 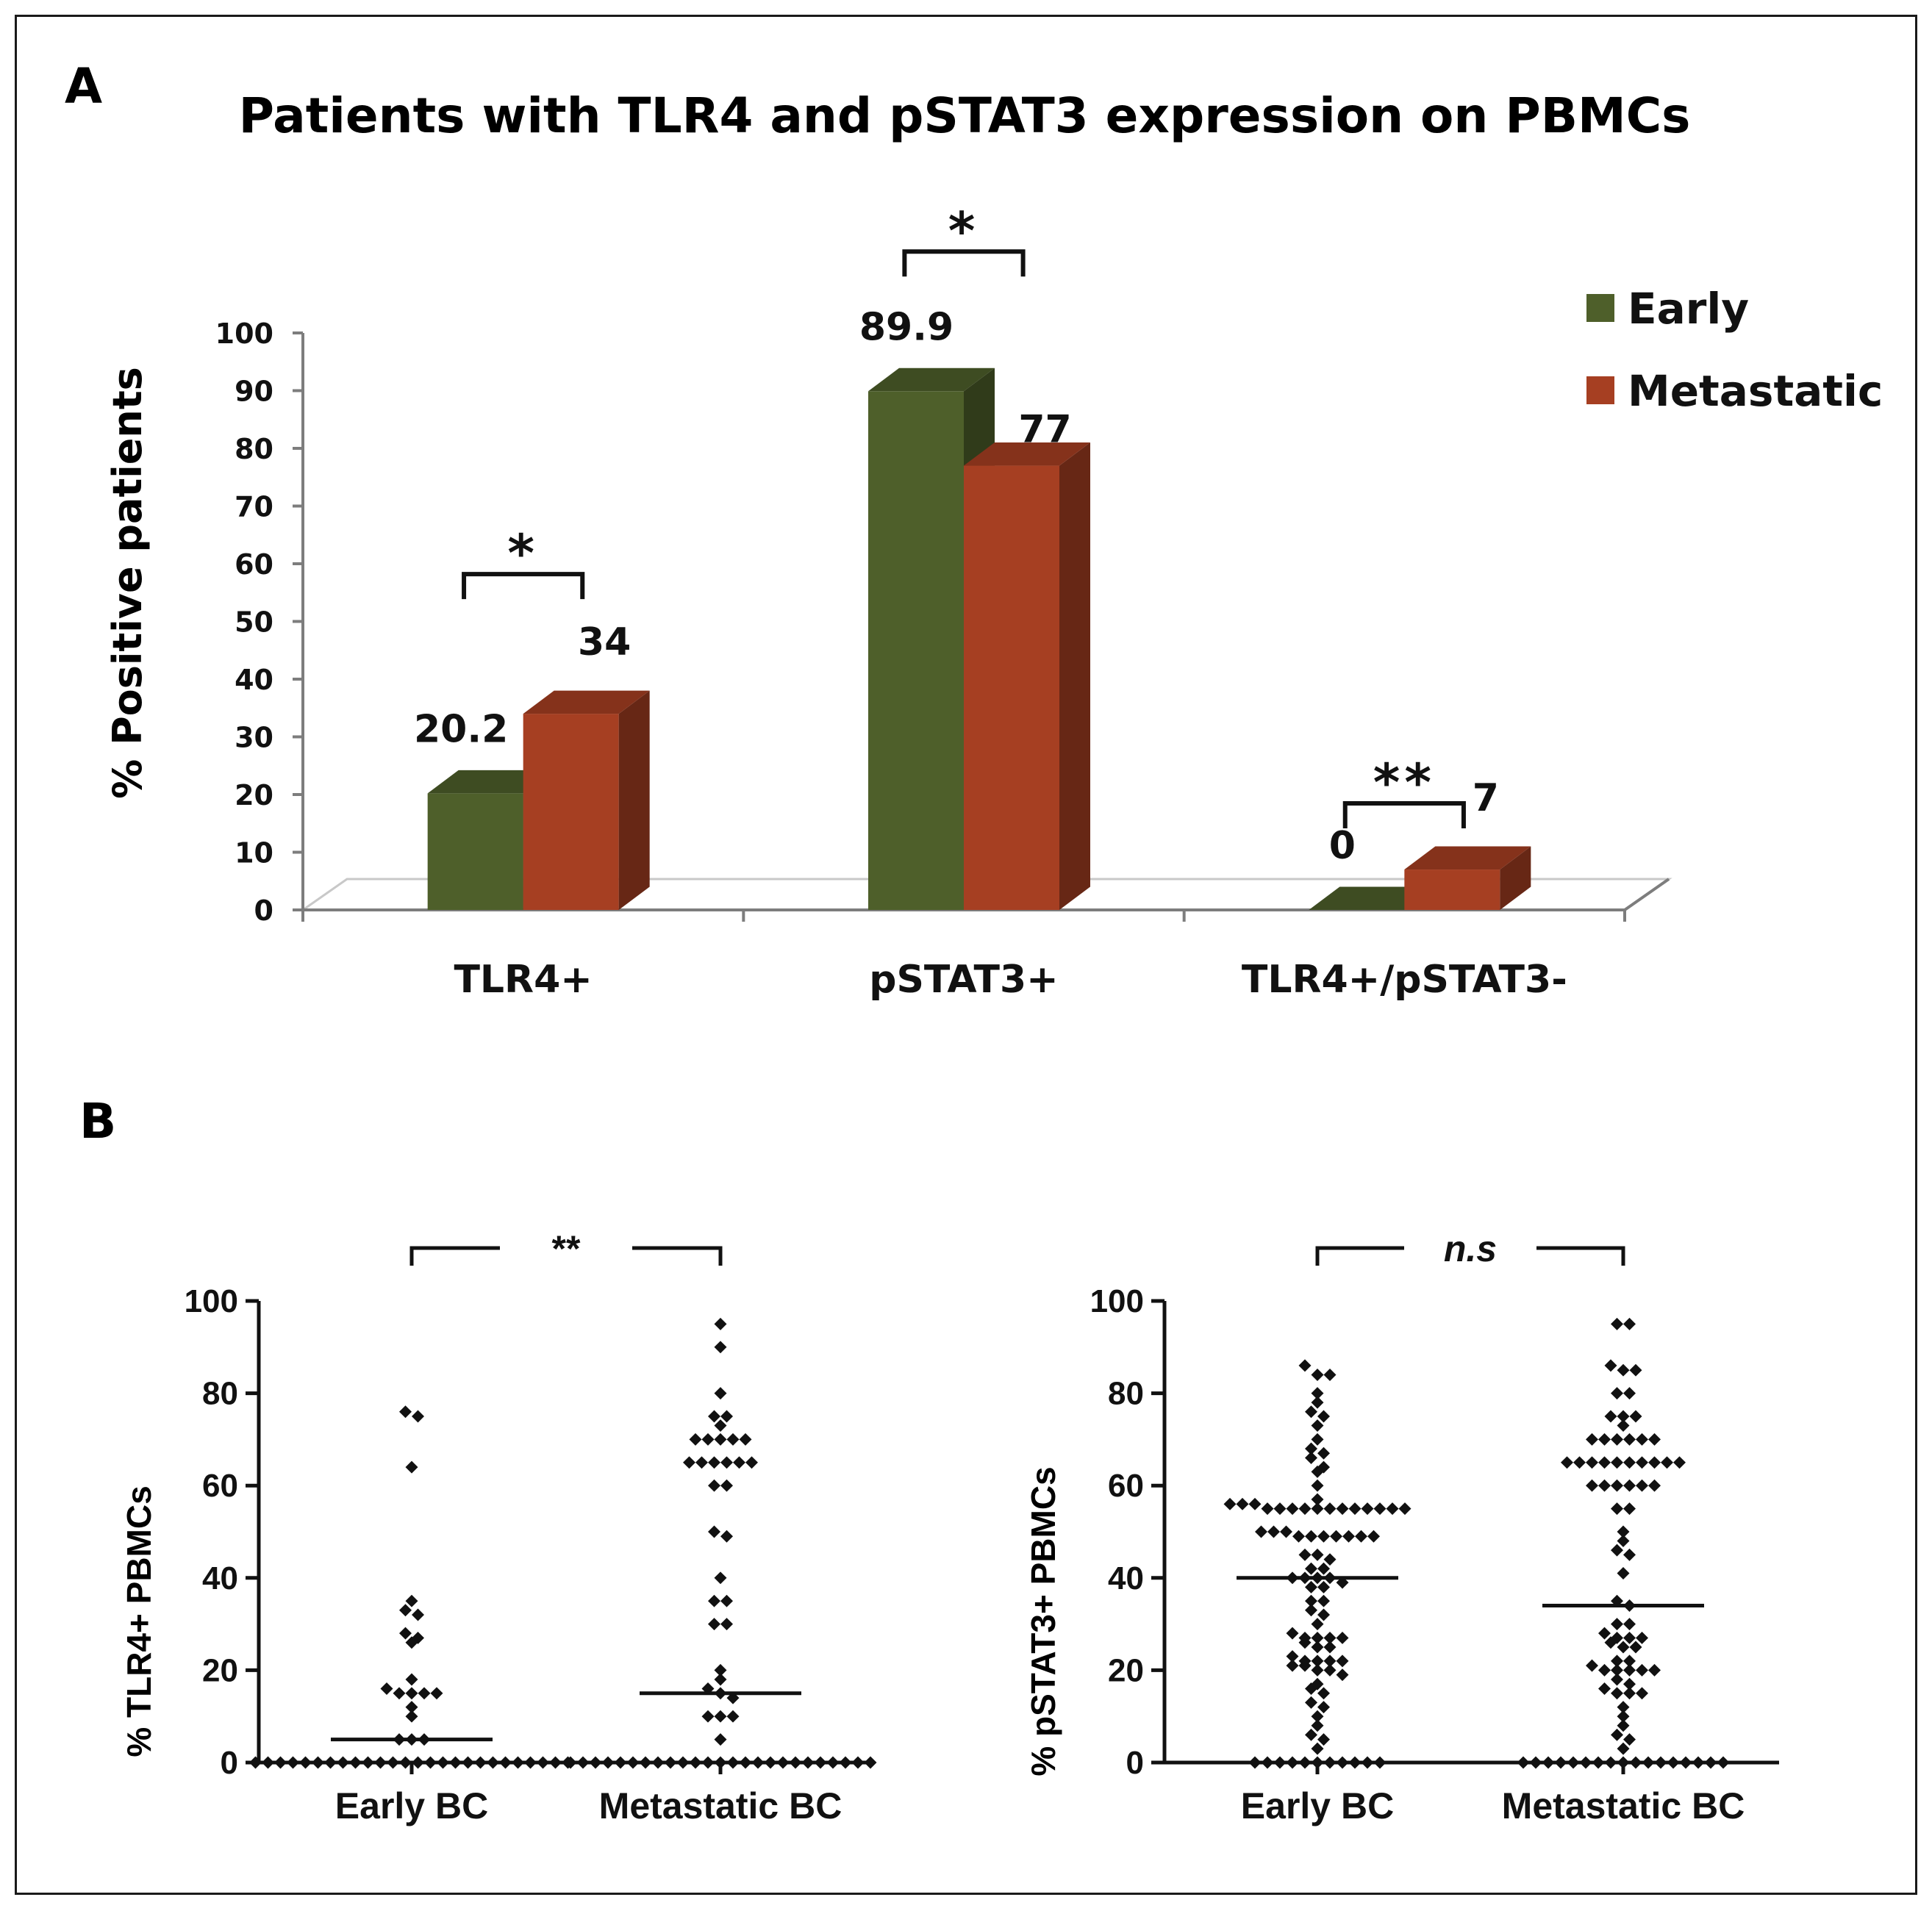 What do you see at coordinates (531, 1527) in the screenshot?
I see `chart-b-left: 0 20 40 60 80 100 Early BC Metastatic BC **` at bounding box center [531, 1527].